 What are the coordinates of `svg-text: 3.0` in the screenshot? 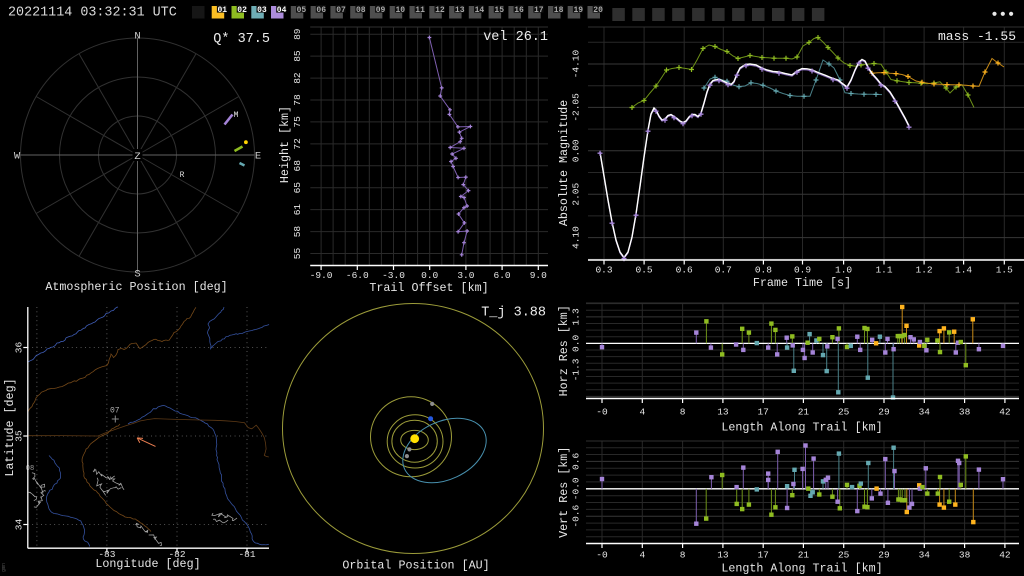 It's located at (465, 275).